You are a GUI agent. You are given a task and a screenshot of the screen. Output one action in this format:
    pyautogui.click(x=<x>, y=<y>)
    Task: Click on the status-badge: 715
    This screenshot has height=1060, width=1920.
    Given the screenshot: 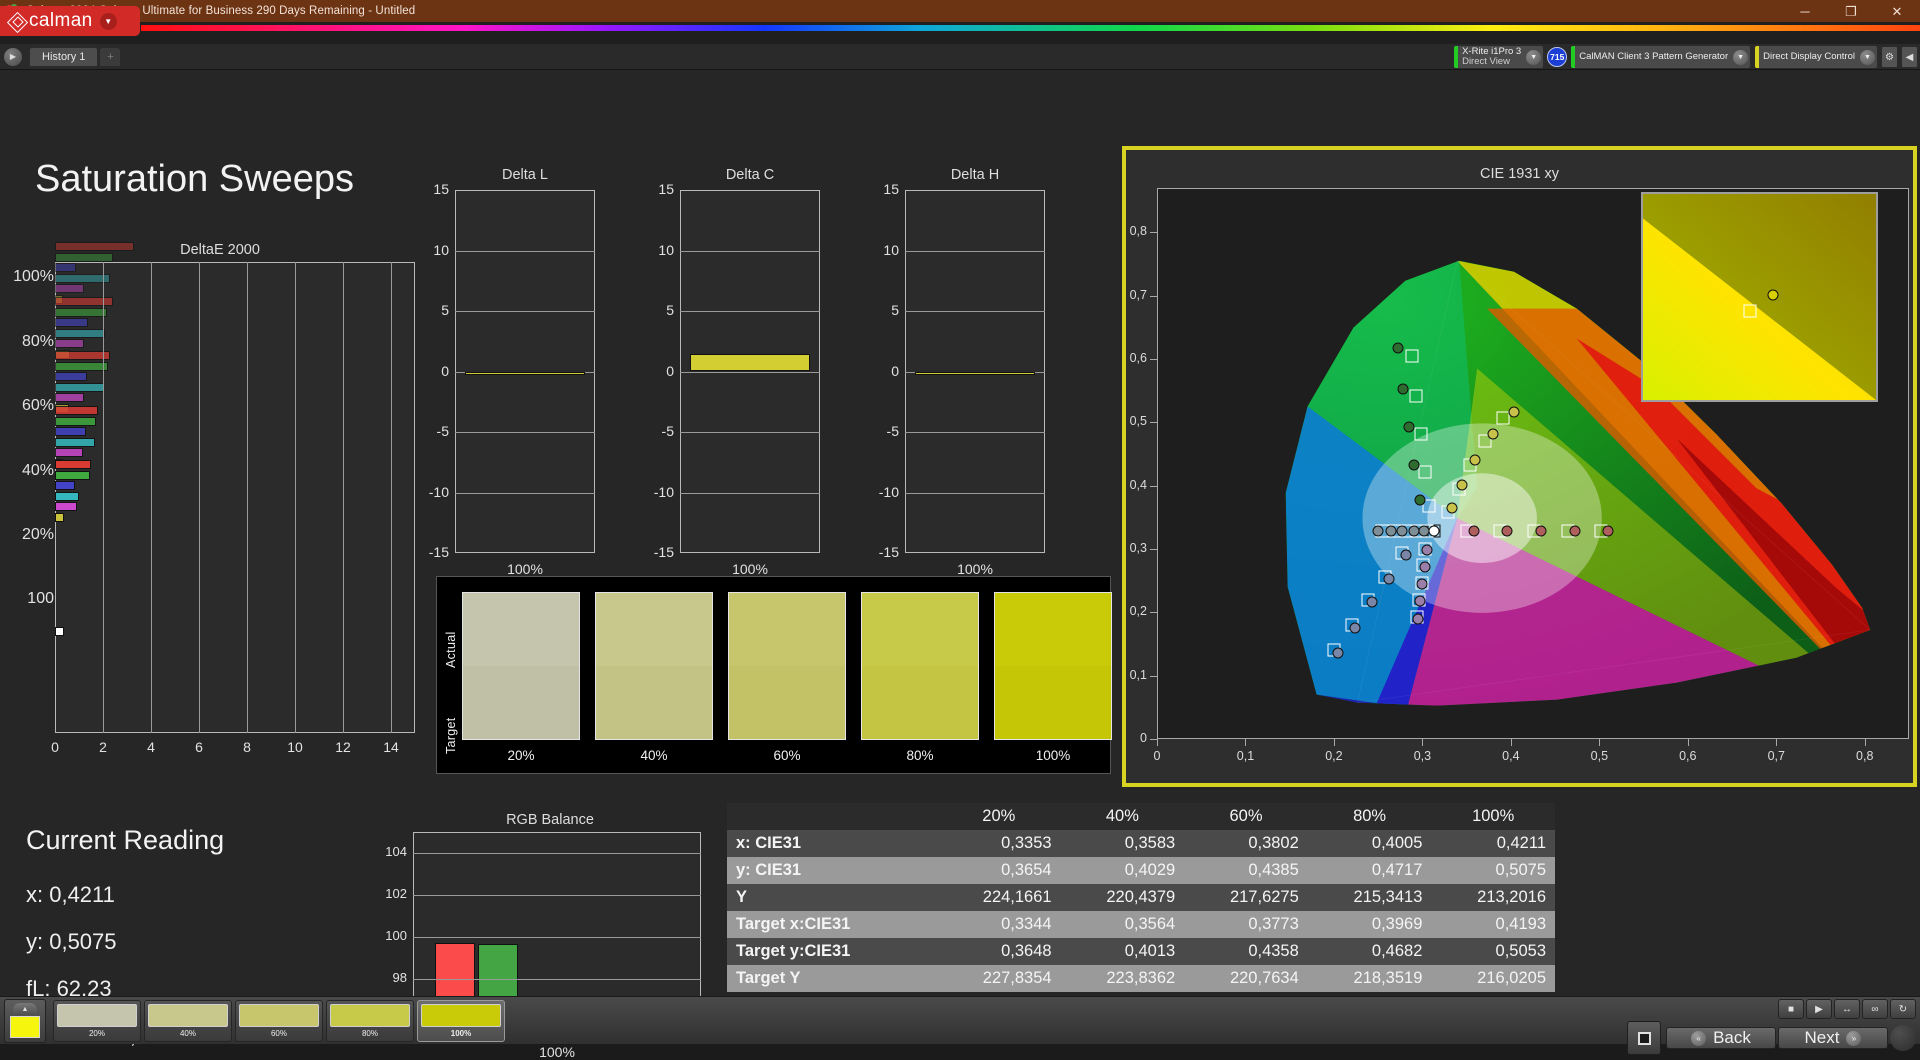 What is the action you would take?
    pyautogui.click(x=1557, y=57)
    